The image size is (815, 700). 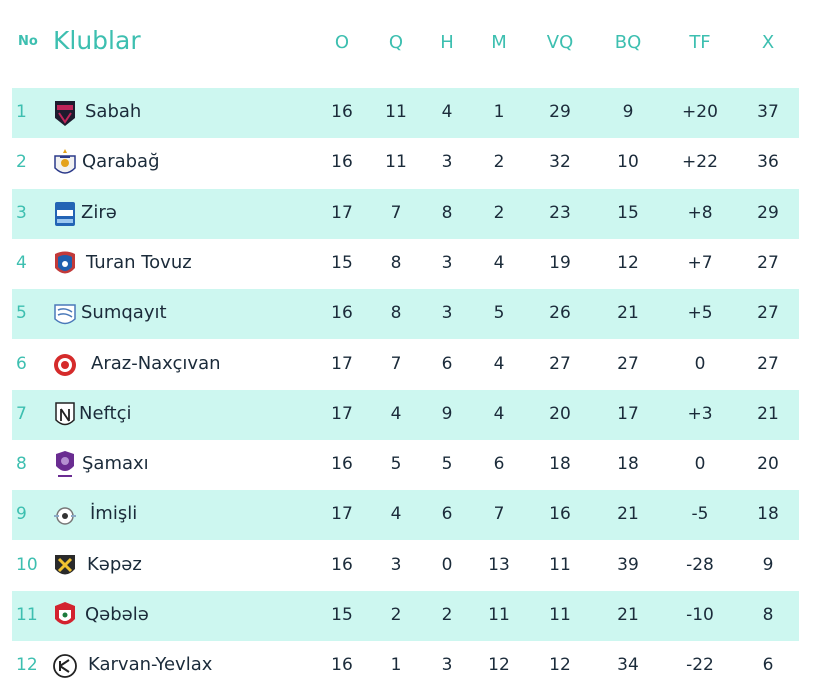 What do you see at coordinates (628, 162) in the screenshot?
I see `stat-goals-against: 10` at bounding box center [628, 162].